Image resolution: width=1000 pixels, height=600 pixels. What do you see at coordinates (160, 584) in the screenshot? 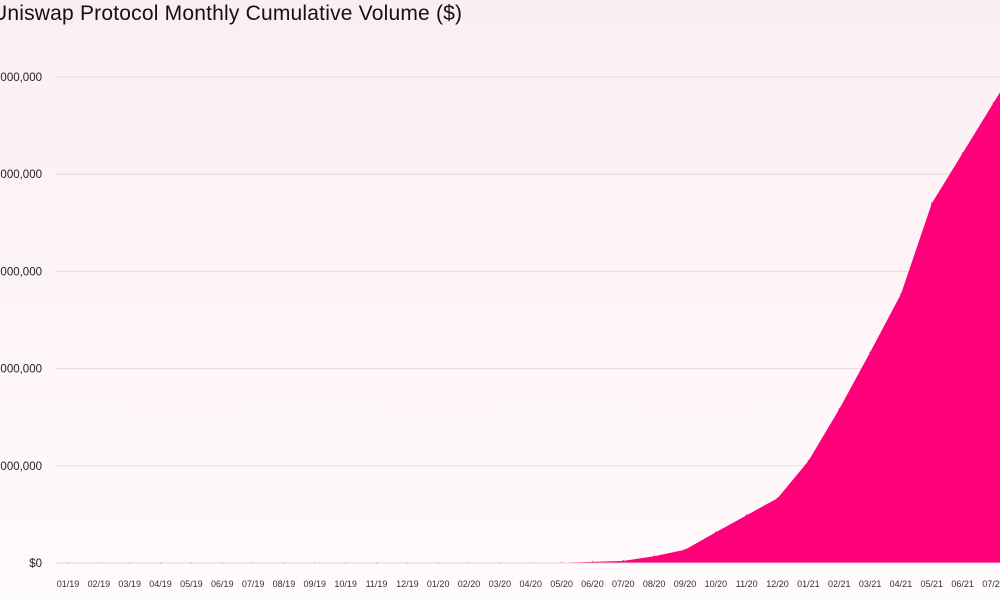
I see `x-tick-label: 04/19` at bounding box center [160, 584].